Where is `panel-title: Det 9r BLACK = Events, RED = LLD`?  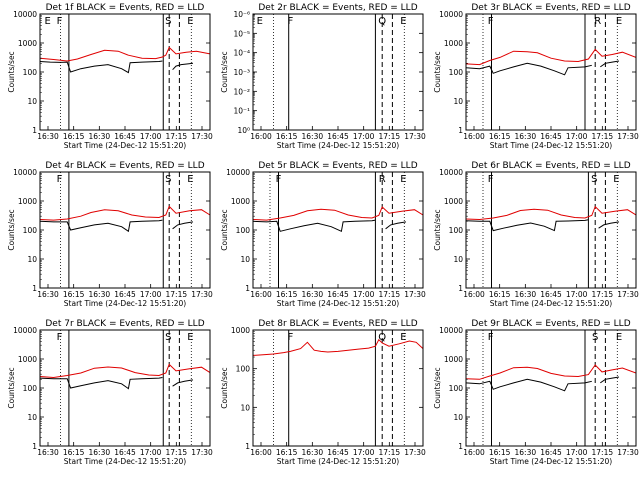
panel-title: Det 9r BLACK = Events, RED = LLD is located at coordinates (550, 324).